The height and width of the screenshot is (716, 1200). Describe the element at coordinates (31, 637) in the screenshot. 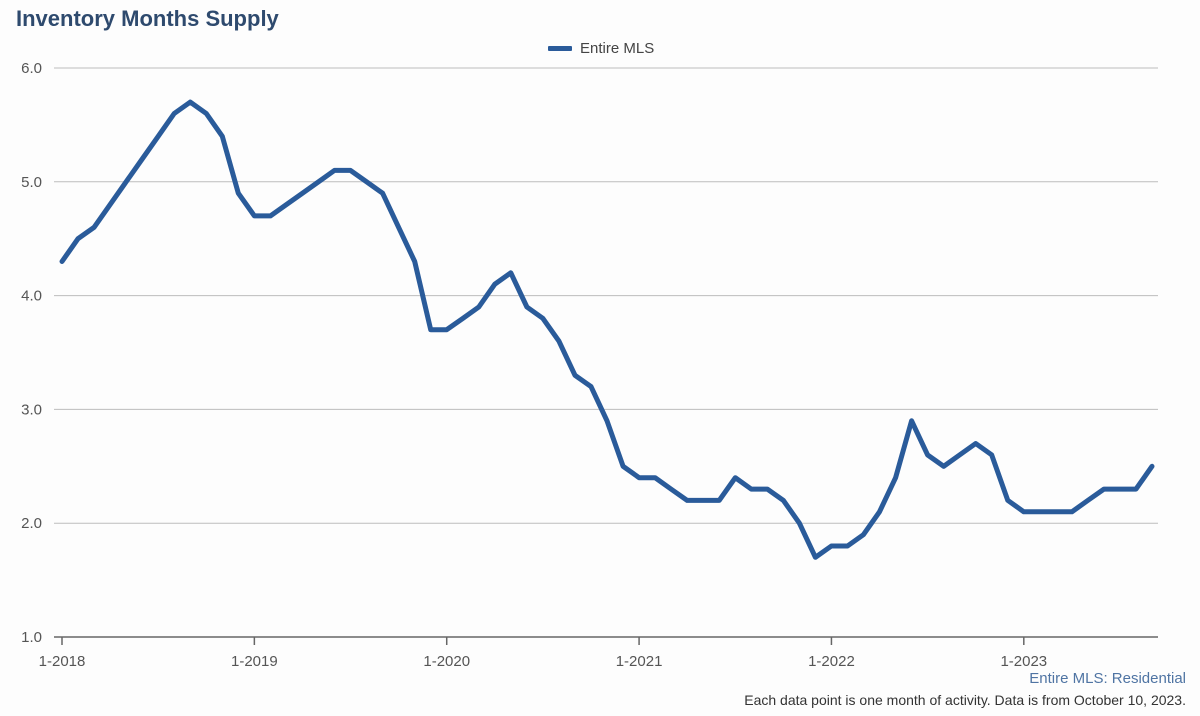

I see `y-tick-label: 1.0` at that location.